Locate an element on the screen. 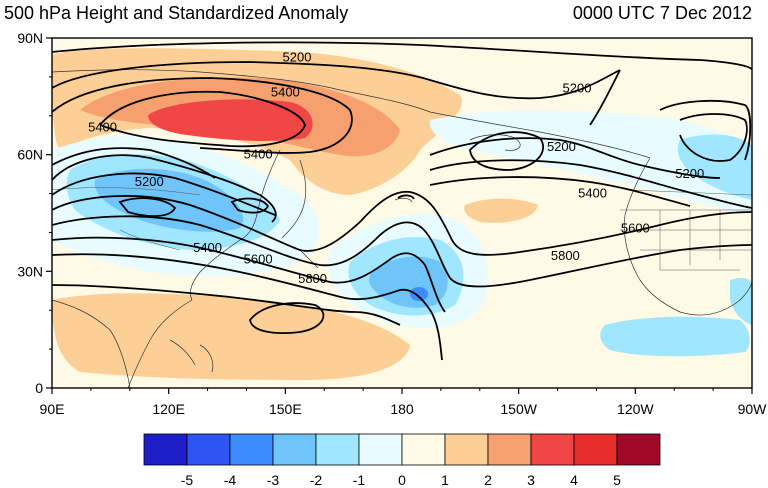  colorbar-label: 3 is located at coordinates (531, 480).